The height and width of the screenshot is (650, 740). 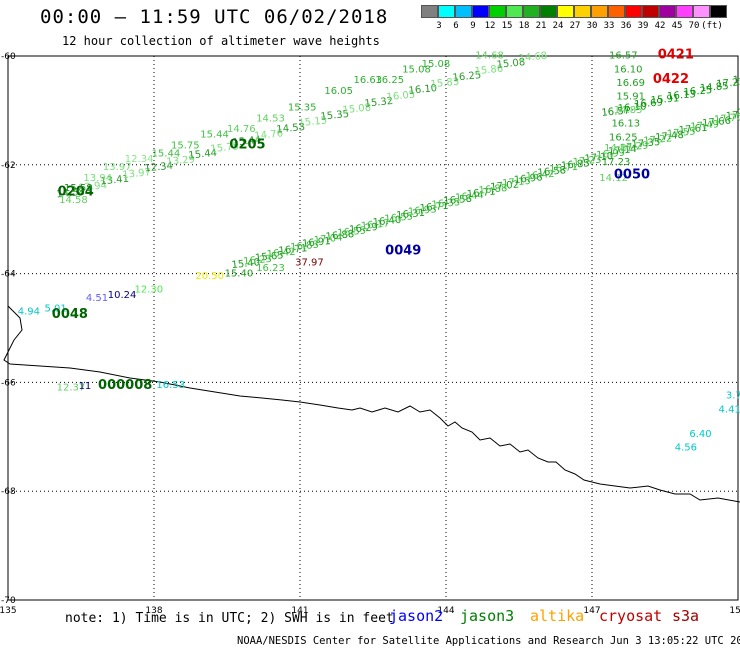 I want to click on track-swh-label: 16.96, so click(x=529, y=179).